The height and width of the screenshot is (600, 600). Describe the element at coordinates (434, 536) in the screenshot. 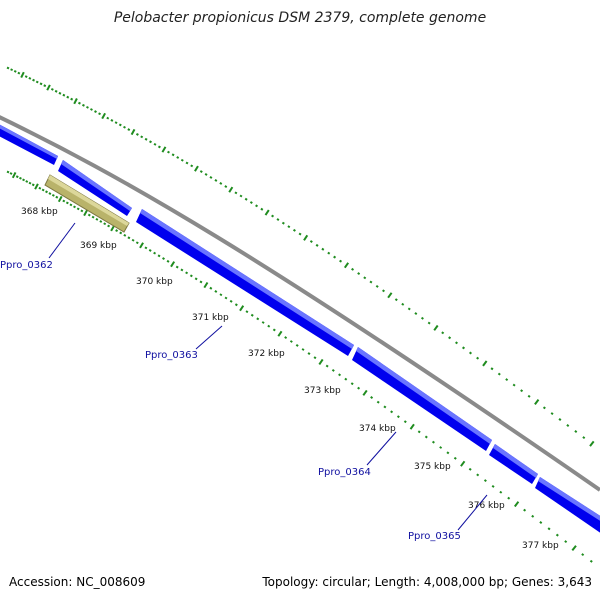

I see `gene-label-ppro-0365: Ppro_0365` at that location.